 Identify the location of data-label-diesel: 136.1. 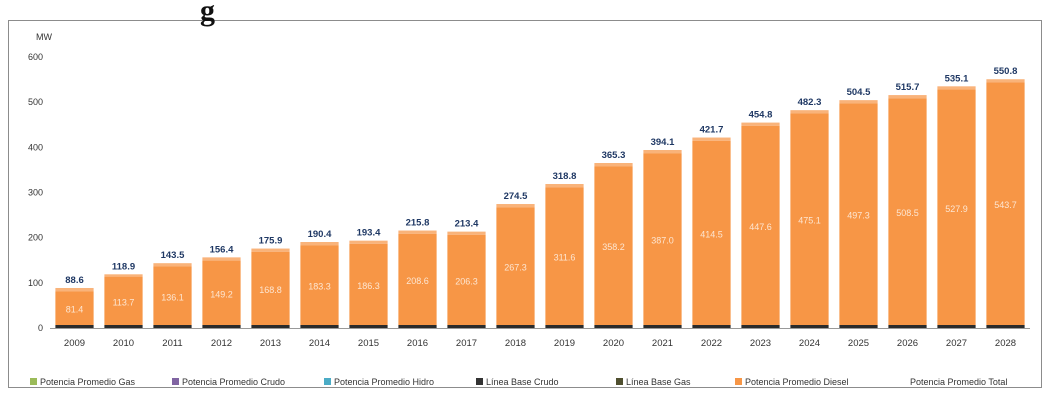
(172, 297).